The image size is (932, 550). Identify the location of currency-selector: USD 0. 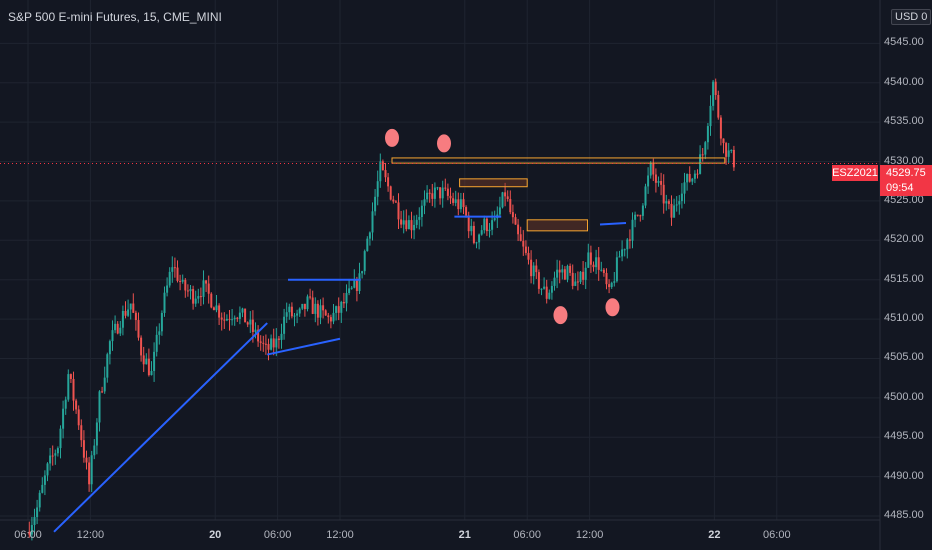
(911, 17).